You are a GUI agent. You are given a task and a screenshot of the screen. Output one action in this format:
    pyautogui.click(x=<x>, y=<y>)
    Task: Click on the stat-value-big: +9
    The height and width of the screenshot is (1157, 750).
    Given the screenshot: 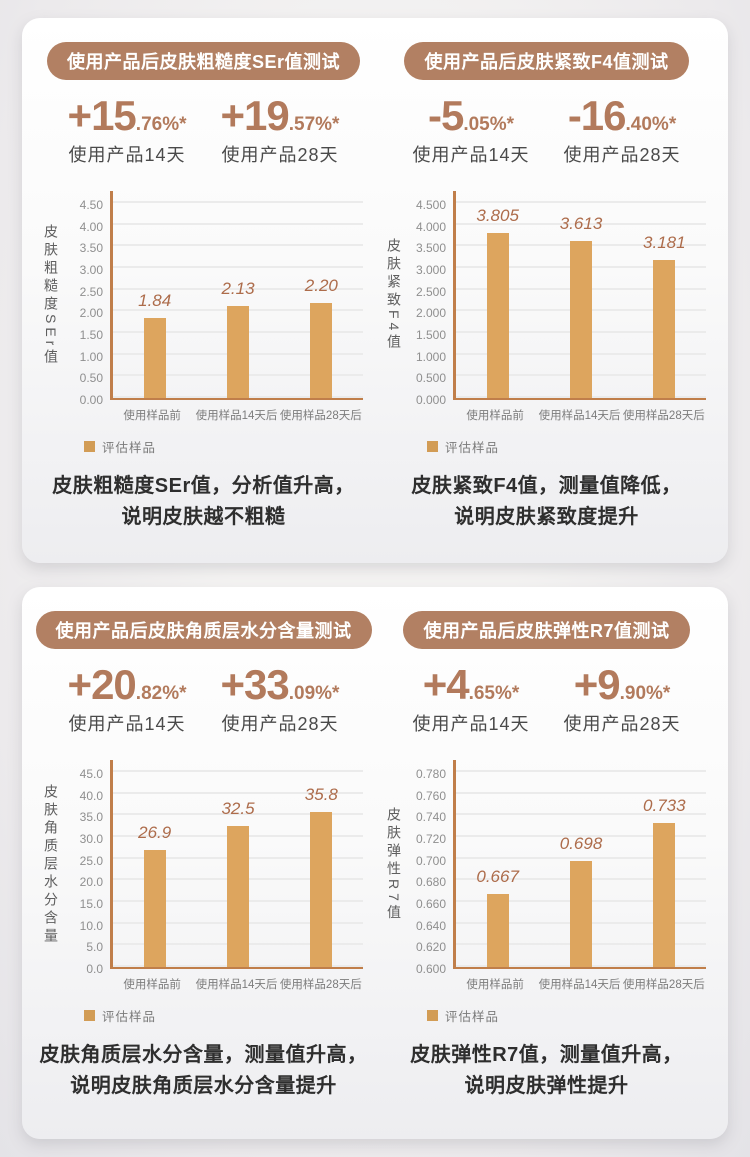 What is the action you would take?
    pyautogui.click(x=597, y=684)
    